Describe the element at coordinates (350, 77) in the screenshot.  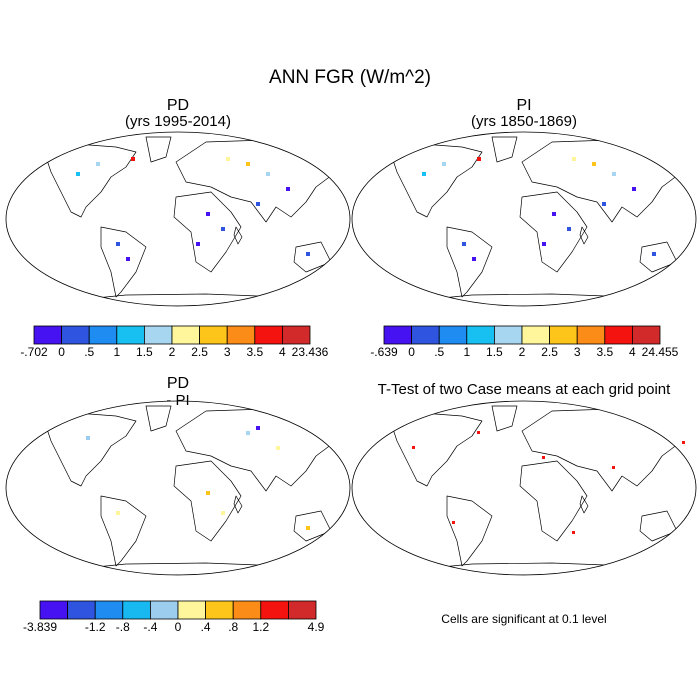
I see `figure-title: ANN FGR (W/m^2)` at that location.